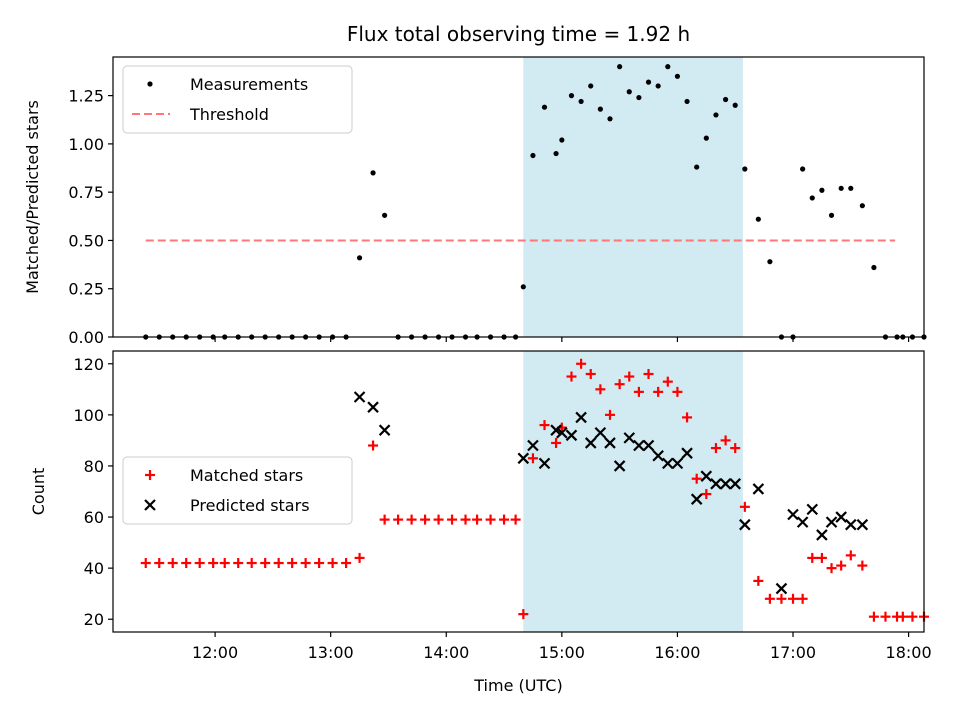 This screenshot has height=725, width=960. I want to click on y-axis-label: Count, so click(38, 492).